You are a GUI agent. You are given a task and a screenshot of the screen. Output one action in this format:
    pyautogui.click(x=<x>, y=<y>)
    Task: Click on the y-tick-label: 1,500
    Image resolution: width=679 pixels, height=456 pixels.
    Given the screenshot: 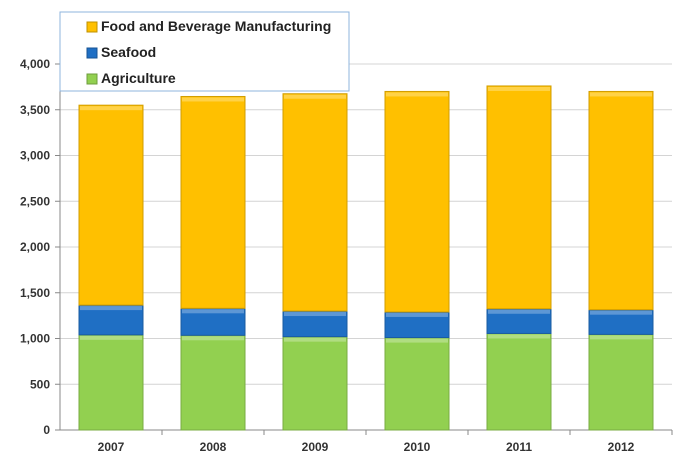 What is the action you would take?
    pyautogui.click(x=35, y=293)
    